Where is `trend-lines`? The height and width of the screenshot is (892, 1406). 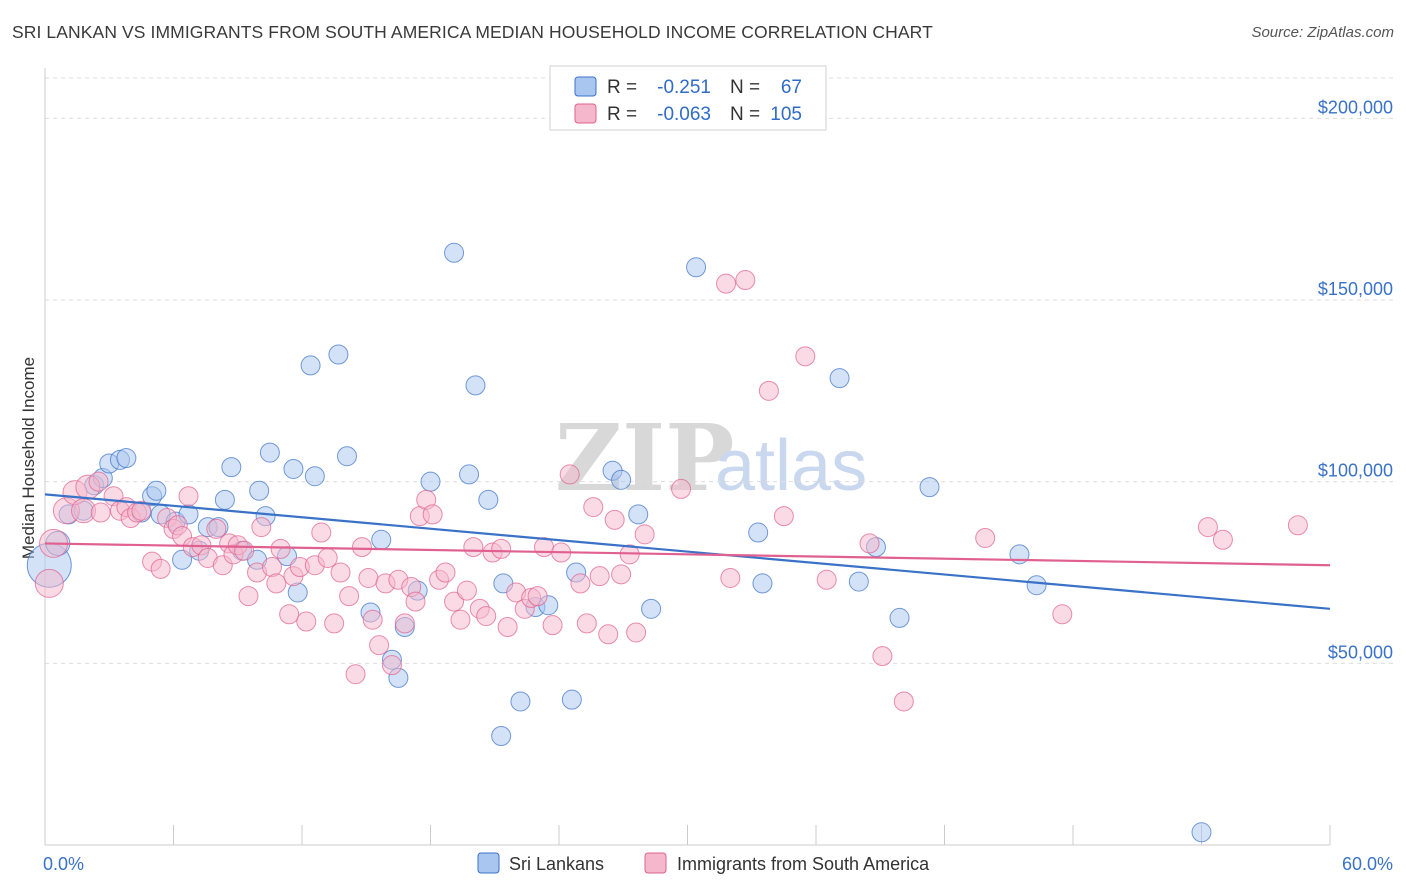 trend-lines is located at coordinates (687, 551).